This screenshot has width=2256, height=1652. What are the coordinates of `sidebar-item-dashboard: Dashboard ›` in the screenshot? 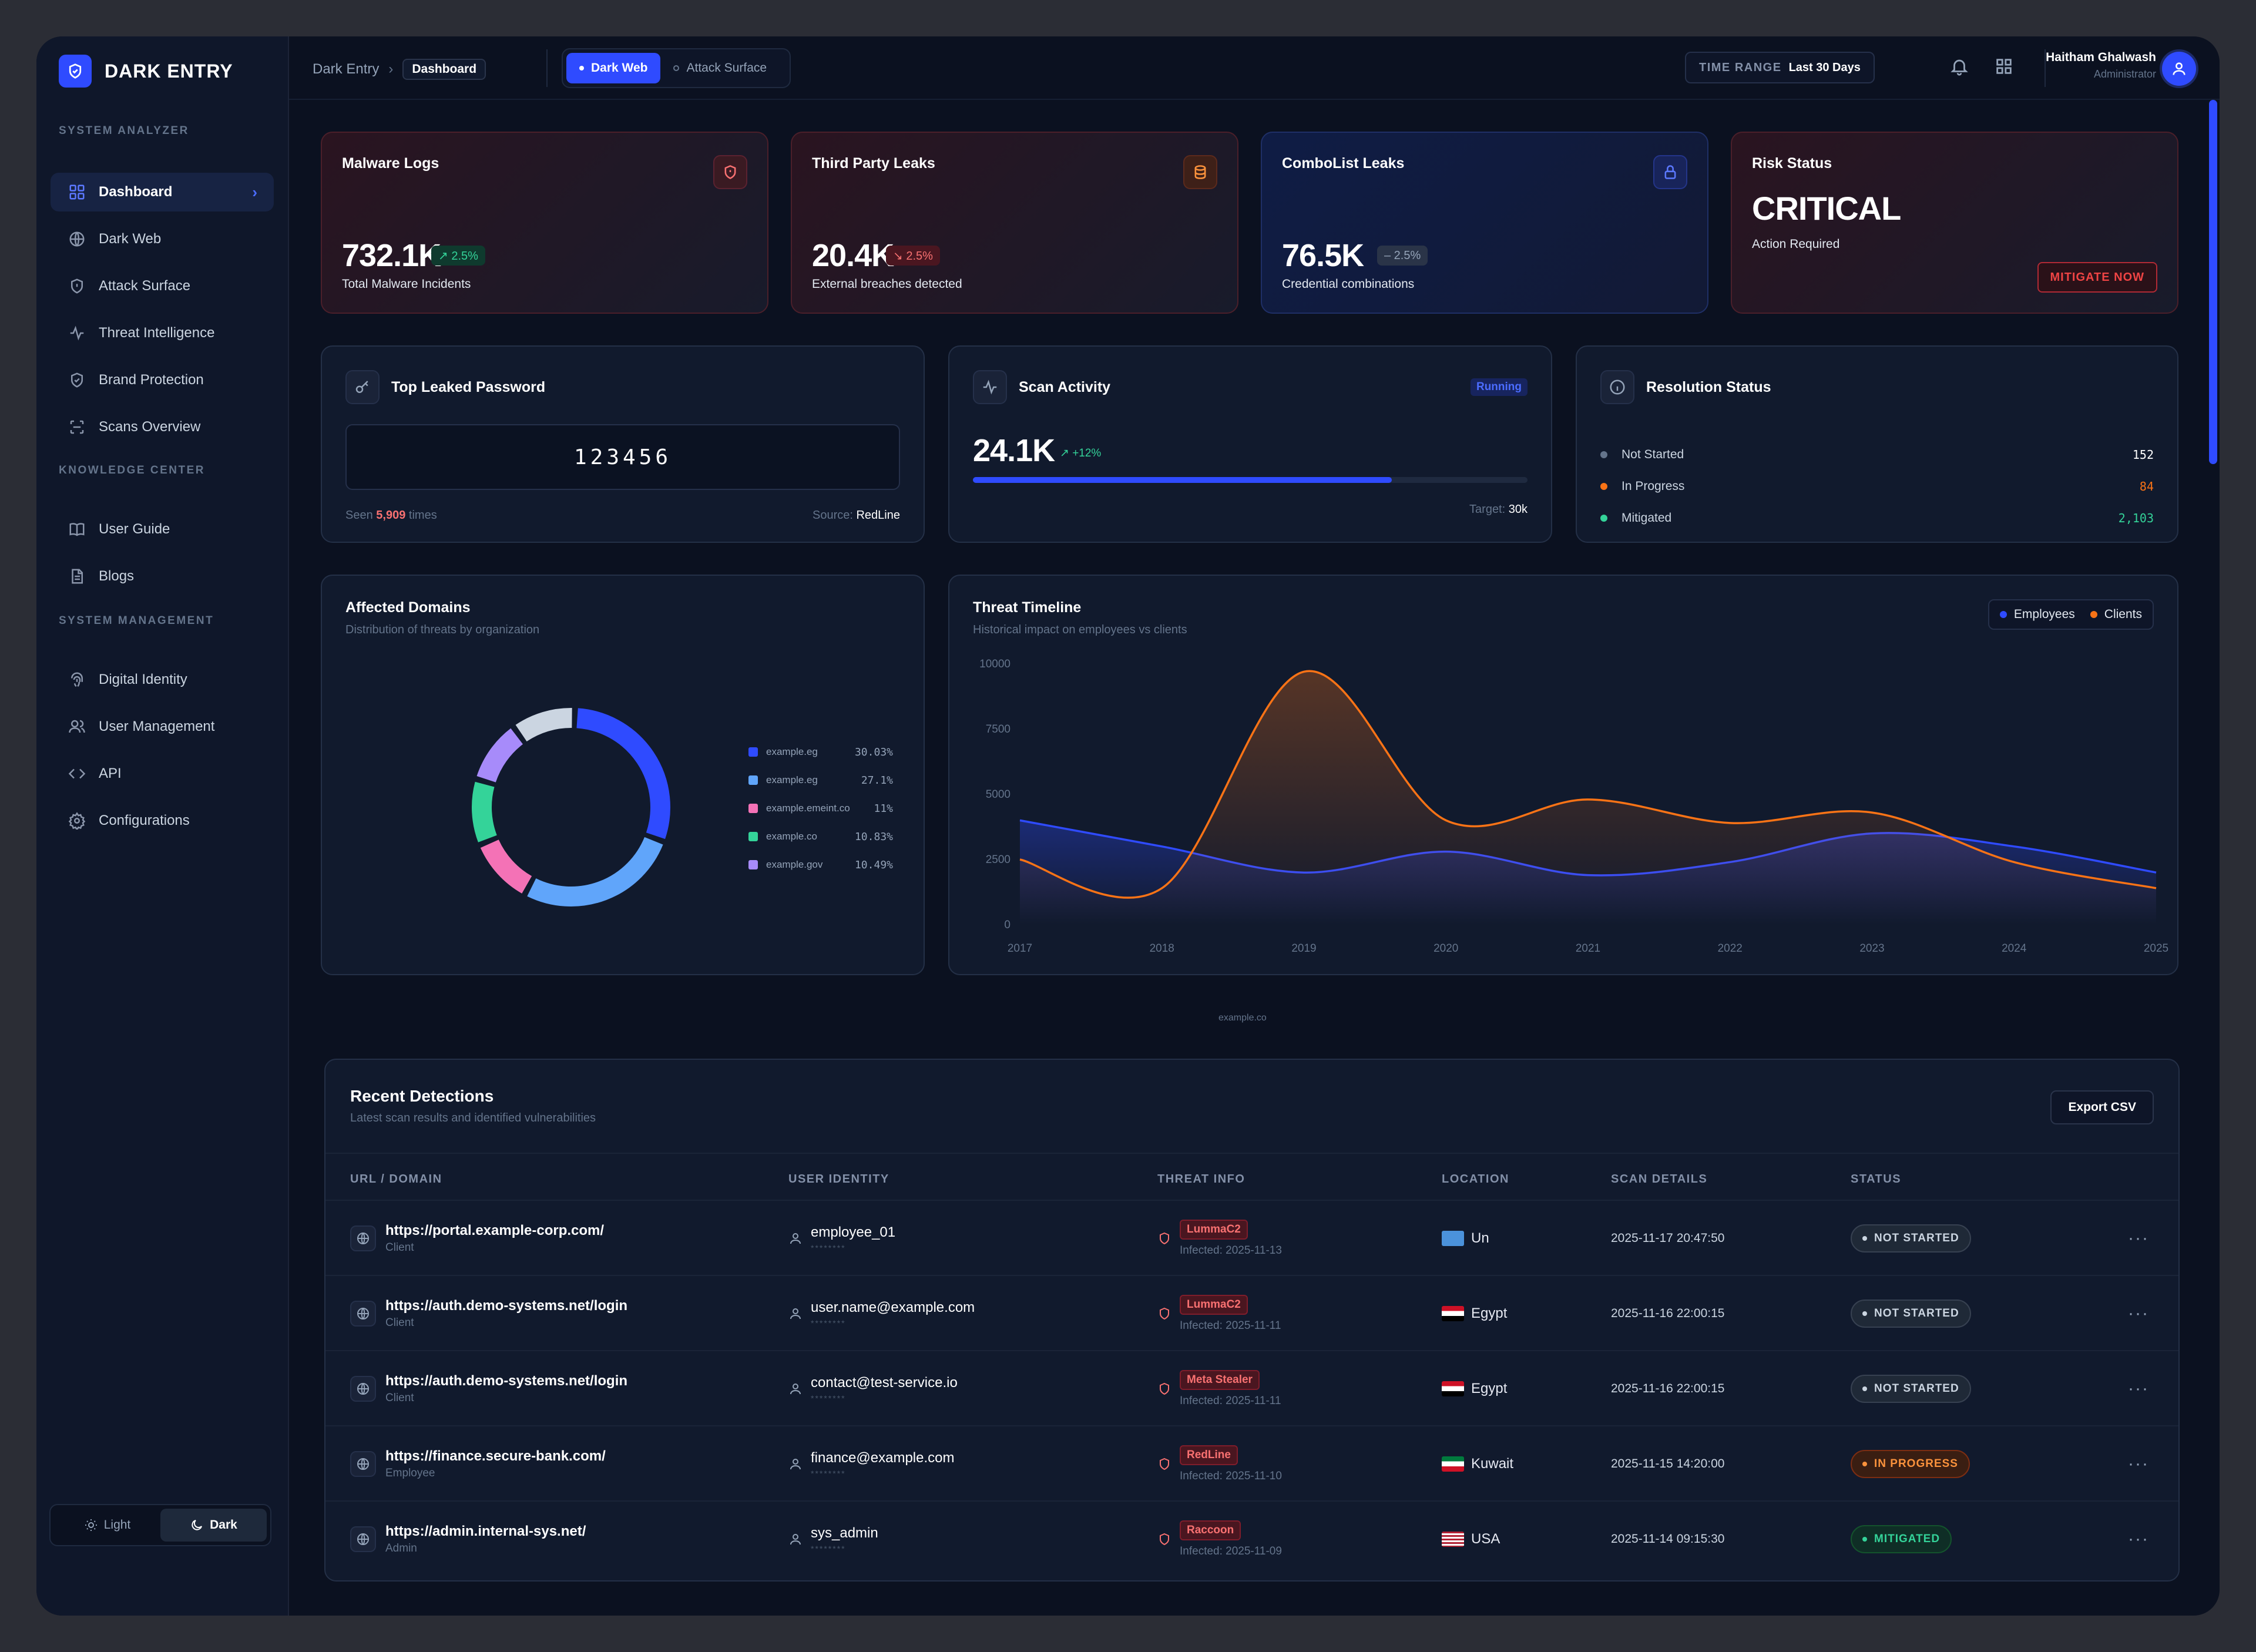 It's located at (162, 192).